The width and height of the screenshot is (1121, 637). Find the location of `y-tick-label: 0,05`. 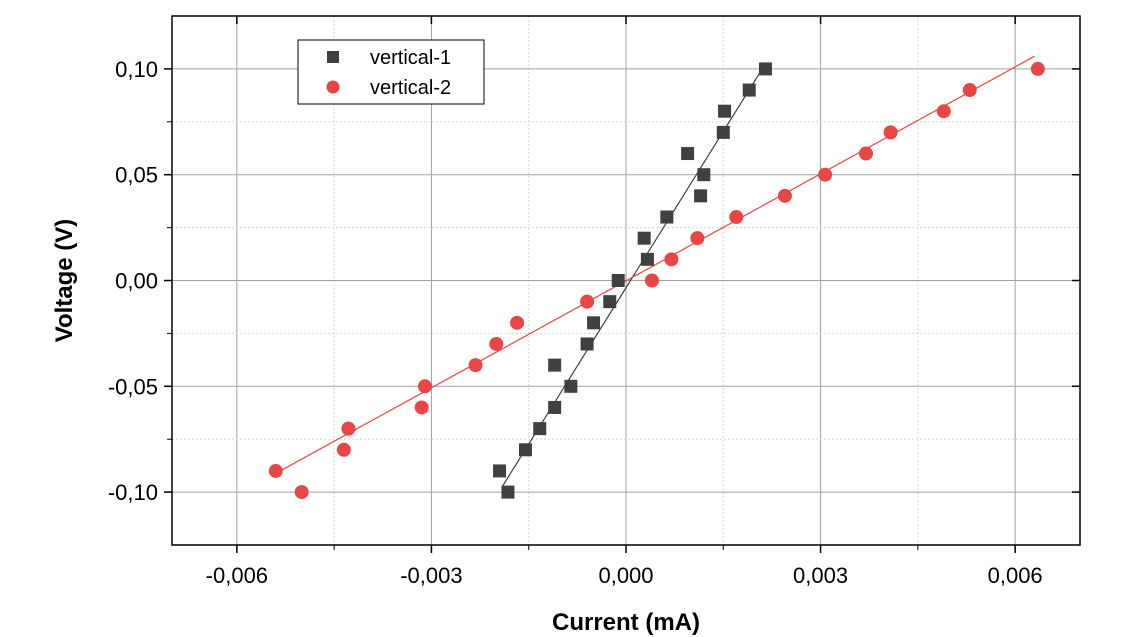

y-tick-label: 0,05 is located at coordinates (136, 175).